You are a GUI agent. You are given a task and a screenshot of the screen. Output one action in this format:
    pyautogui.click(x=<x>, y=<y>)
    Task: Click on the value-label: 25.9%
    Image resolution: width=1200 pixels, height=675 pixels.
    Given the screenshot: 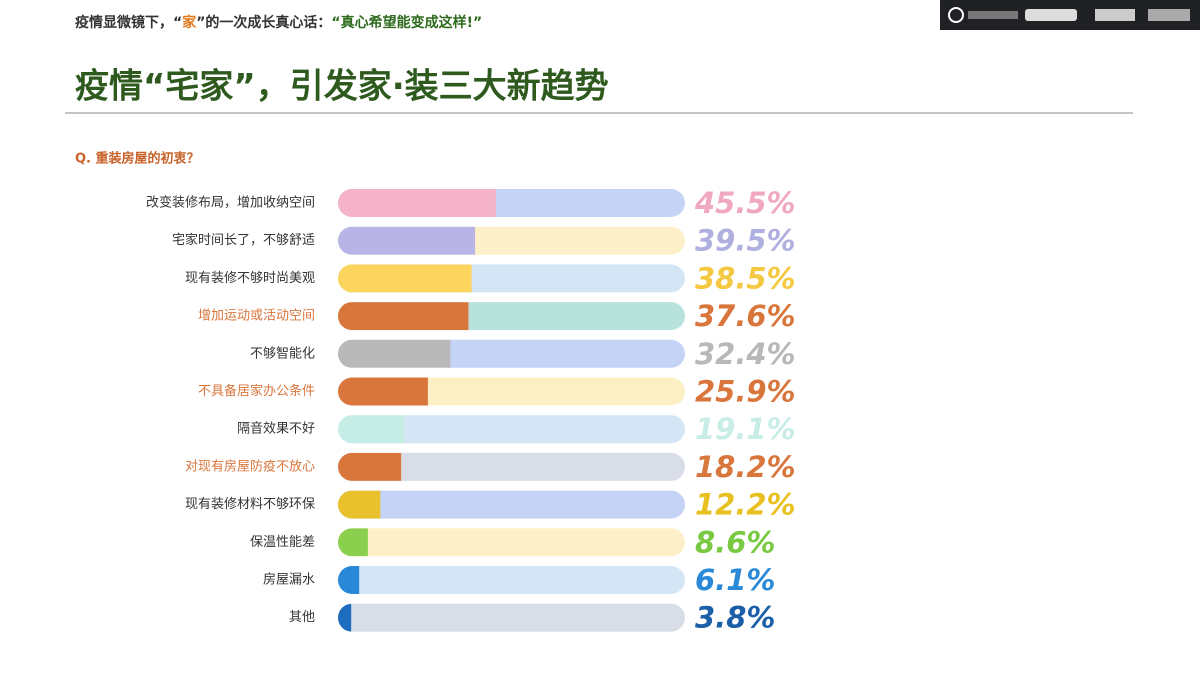 What is the action you would take?
    pyautogui.click(x=745, y=392)
    